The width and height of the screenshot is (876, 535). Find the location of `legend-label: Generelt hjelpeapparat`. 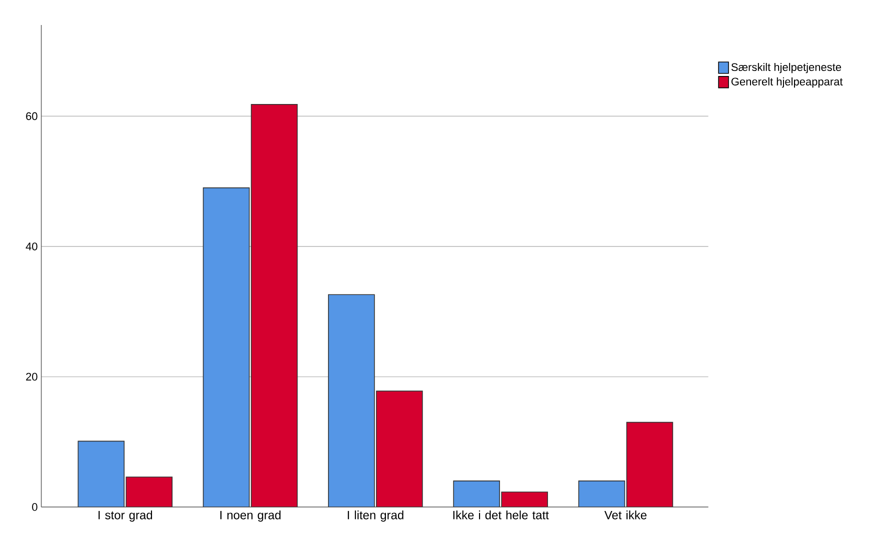

legend-label: Generelt hjelpeapparat is located at coordinates (787, 82).